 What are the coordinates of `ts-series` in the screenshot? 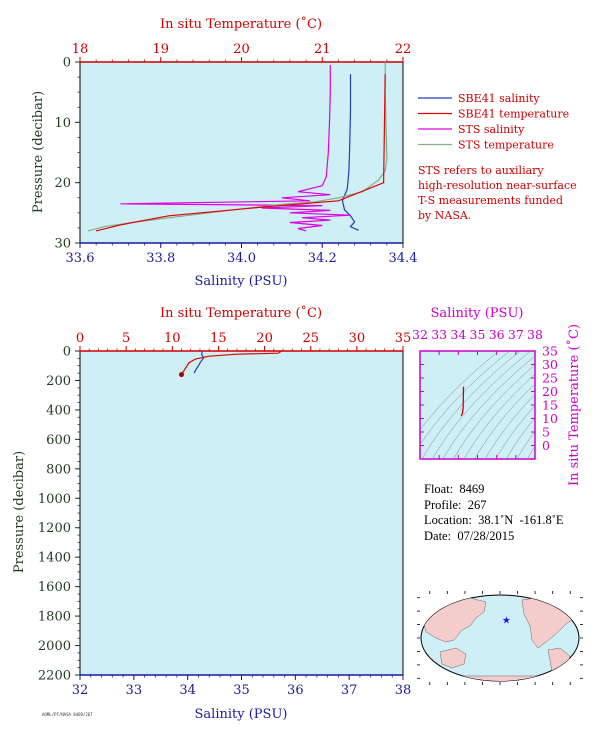 It's located at (462, 401).